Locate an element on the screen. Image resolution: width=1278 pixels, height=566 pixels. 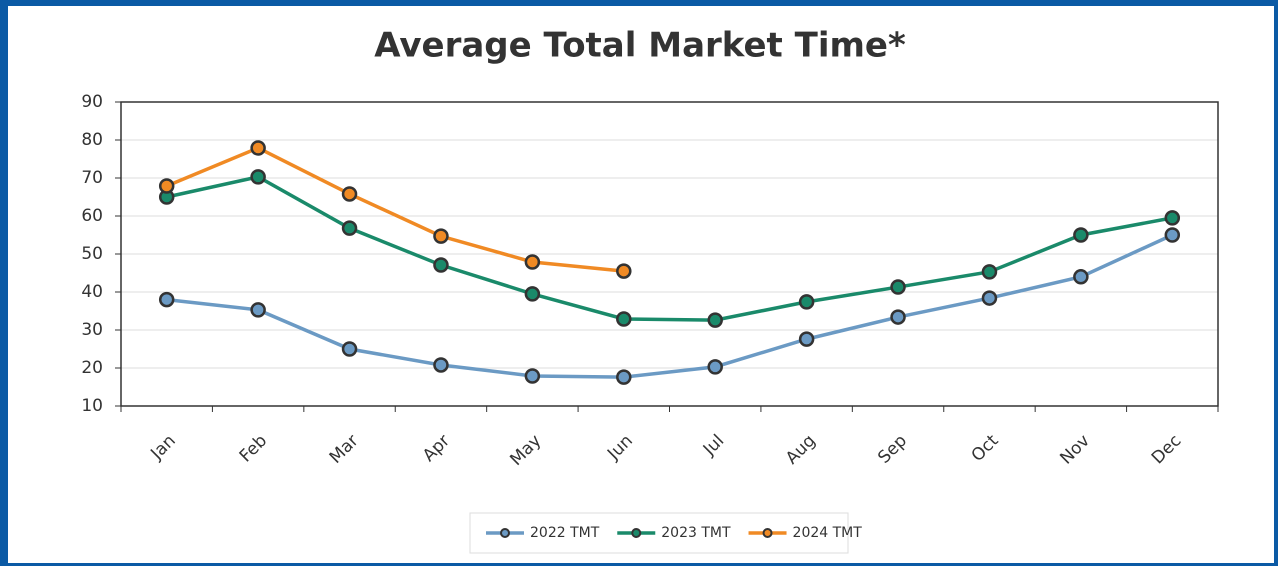
x-tick-label: Jul is located at coordinates (713, 445).